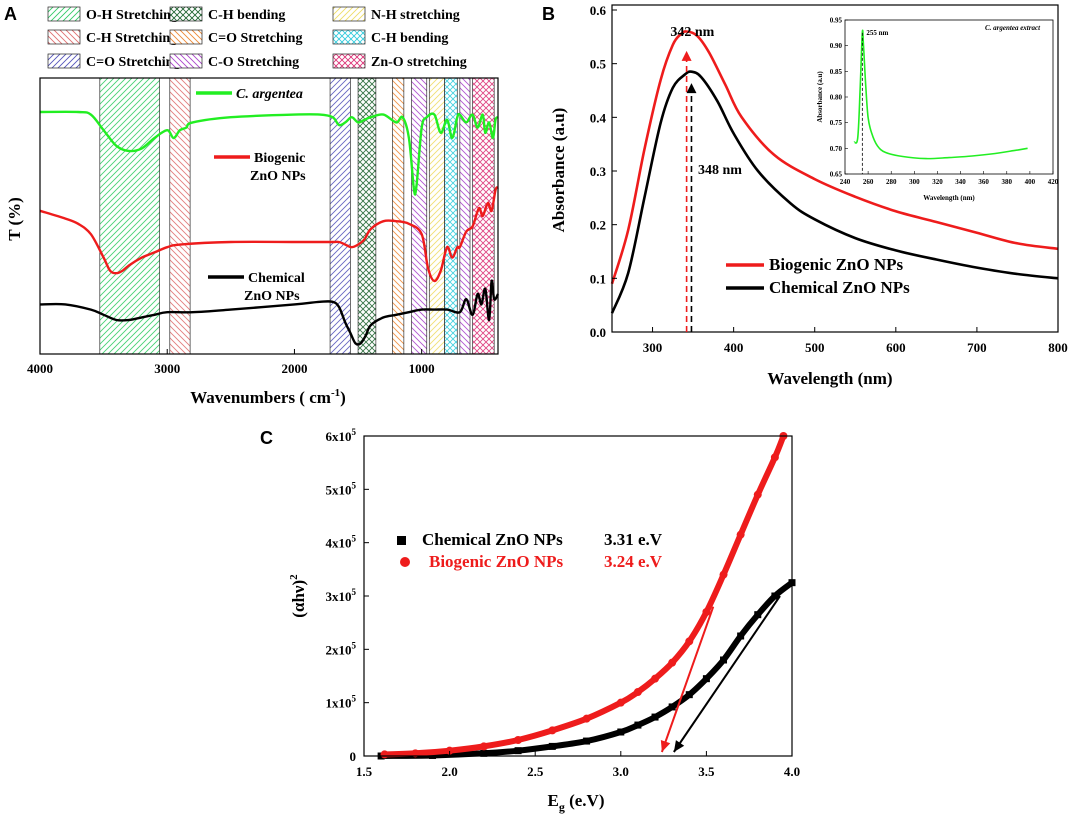 Image resolution: width=1072 pixels, height=821 pixels. What do you see at coordinates (598, 332) in the screenshot?
I see `uvvis-y-tick-label: 0.0` at bounding box center [598, 332].